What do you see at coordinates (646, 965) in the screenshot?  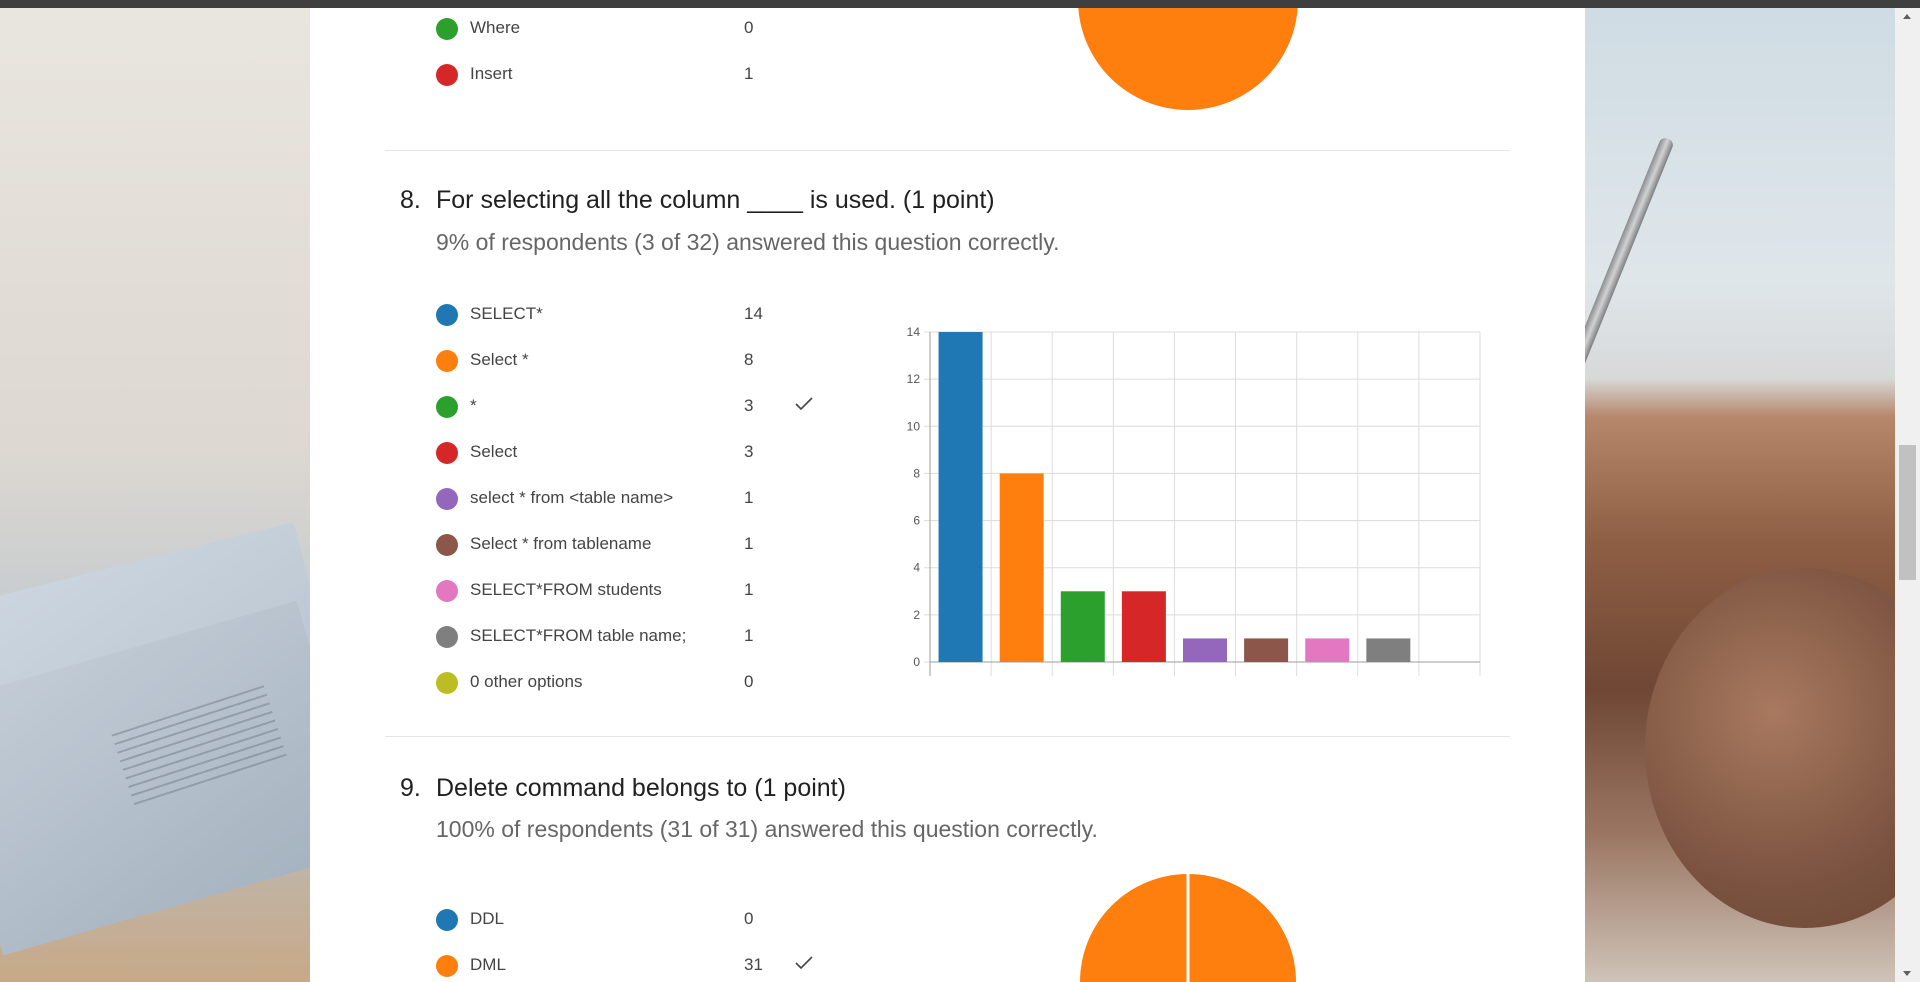 I see `option-row: DML 31` at bounding box center [646, 965].